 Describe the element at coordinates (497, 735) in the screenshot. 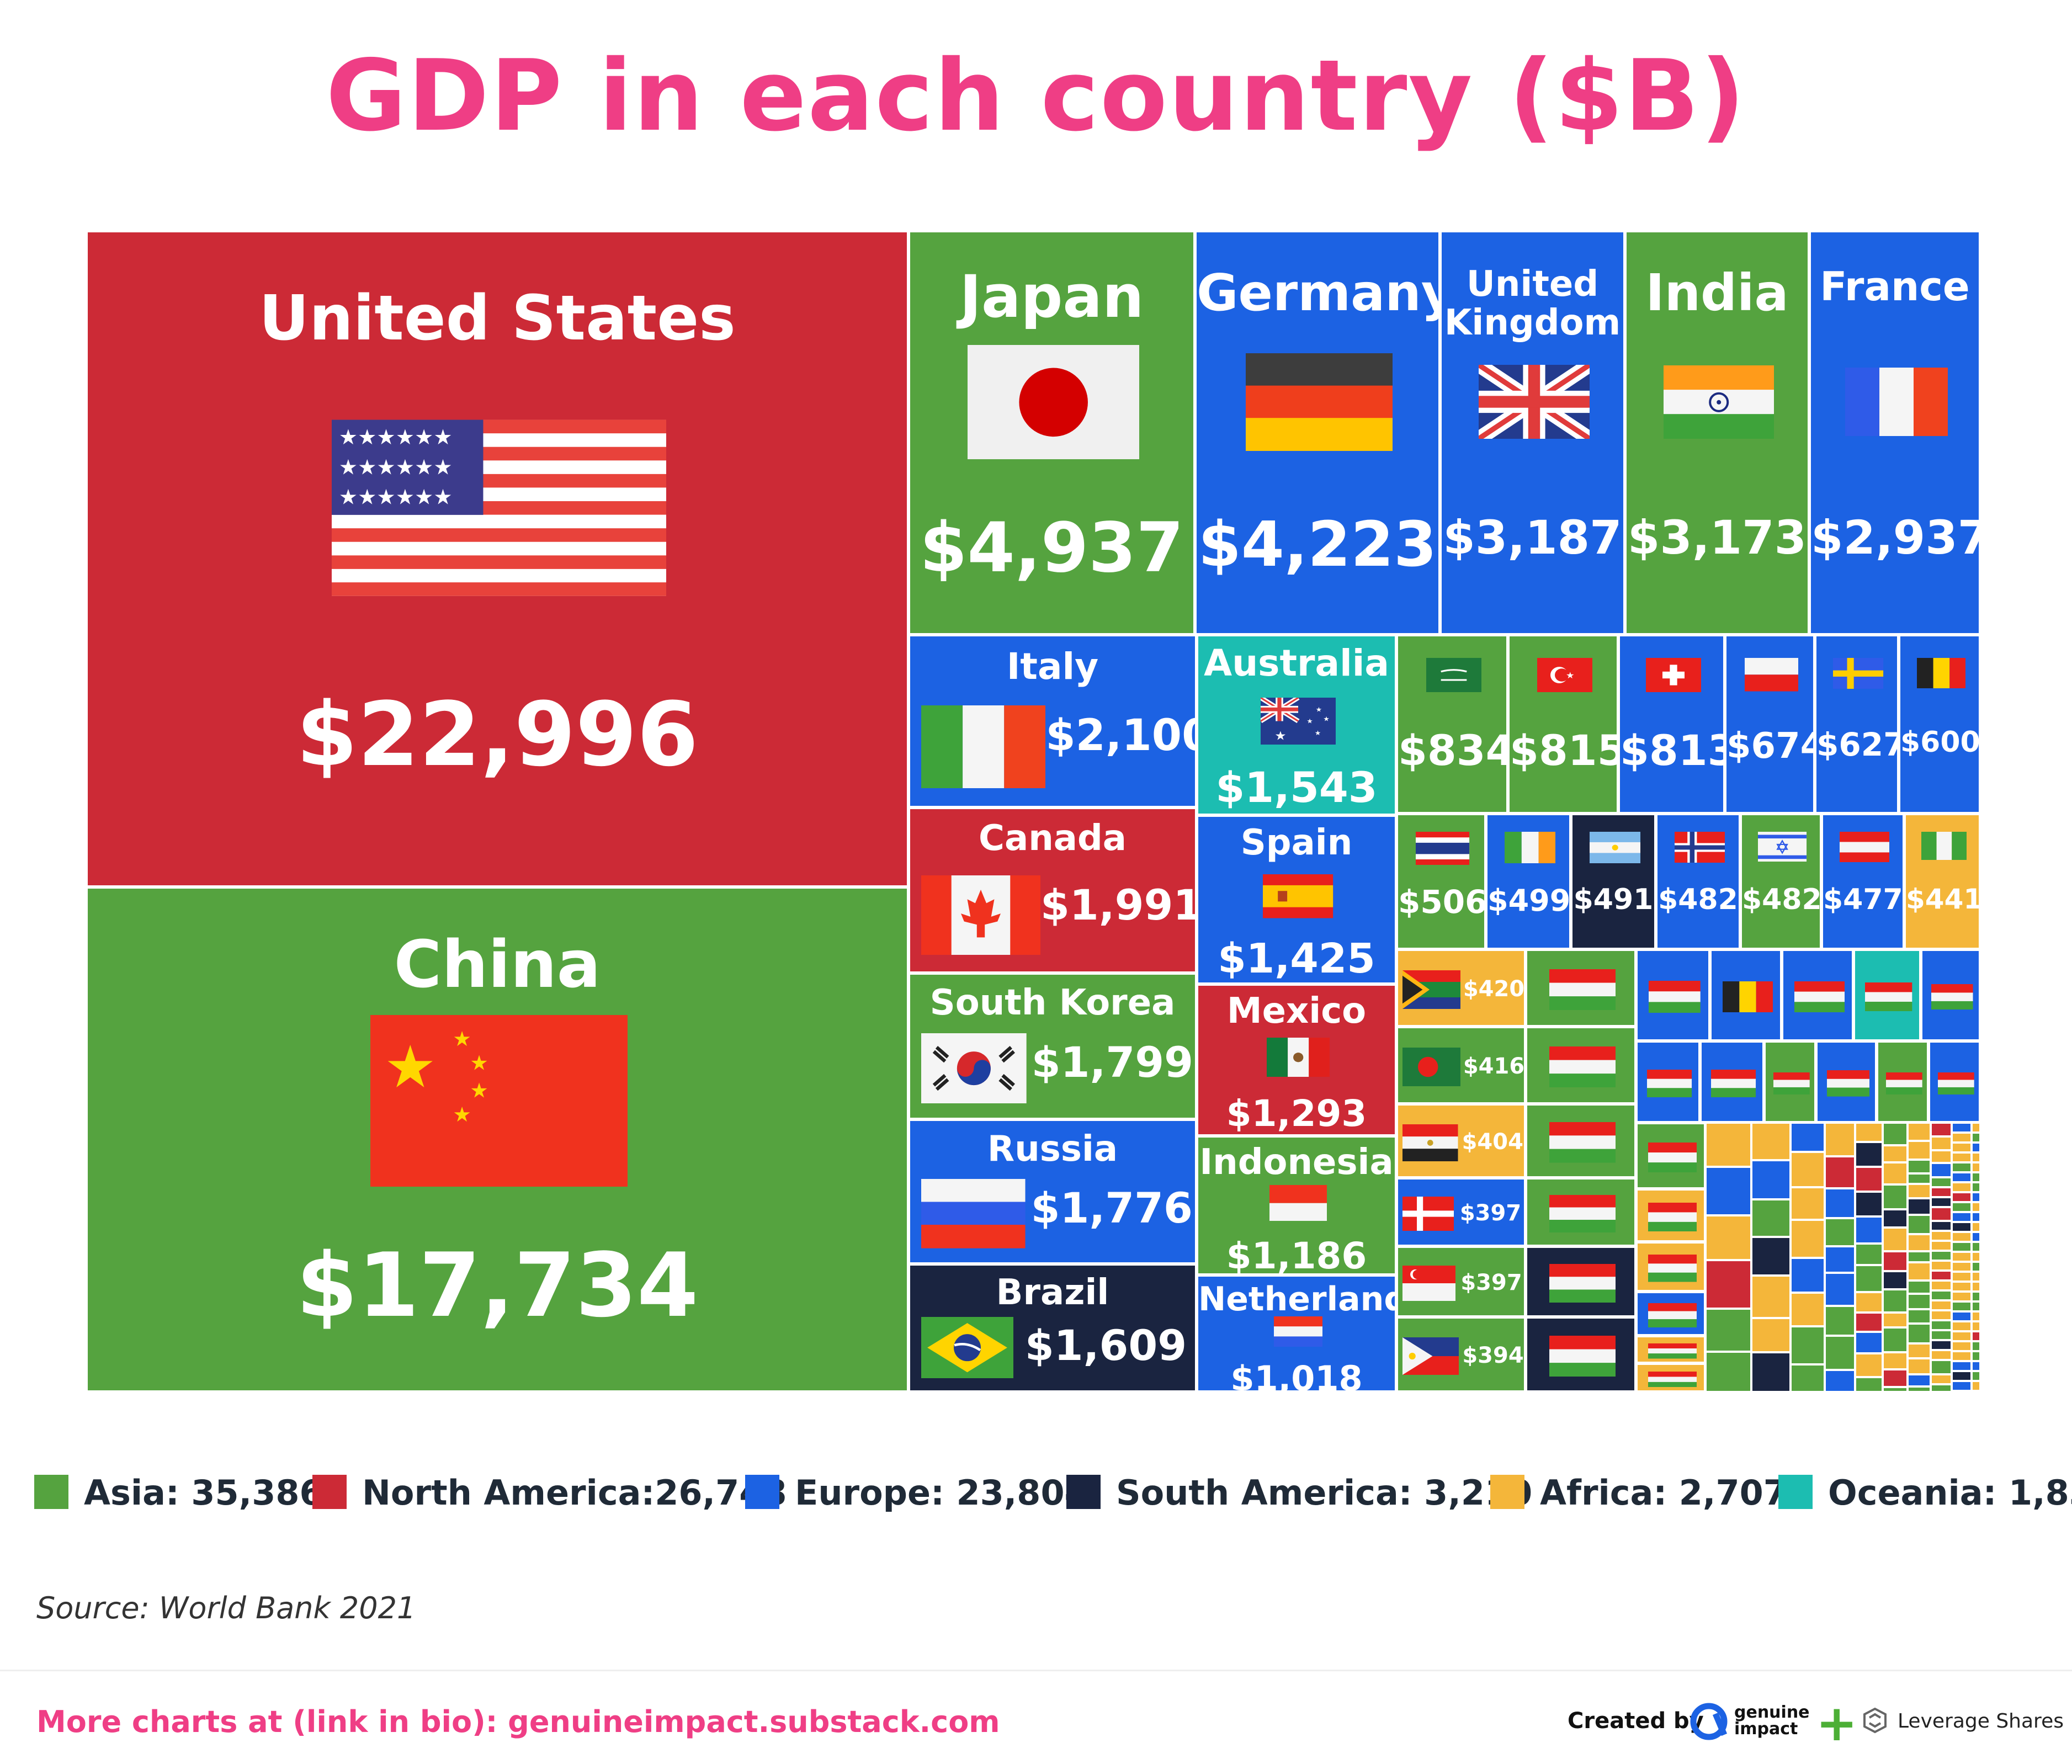

I see `value-label: $22,996` at that location.